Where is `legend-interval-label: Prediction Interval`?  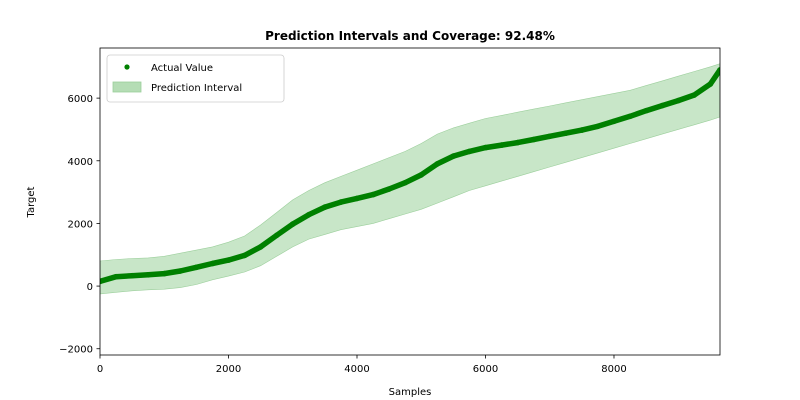 legend-interval-label: Prediction Interval is located at coordinates (196, 88).